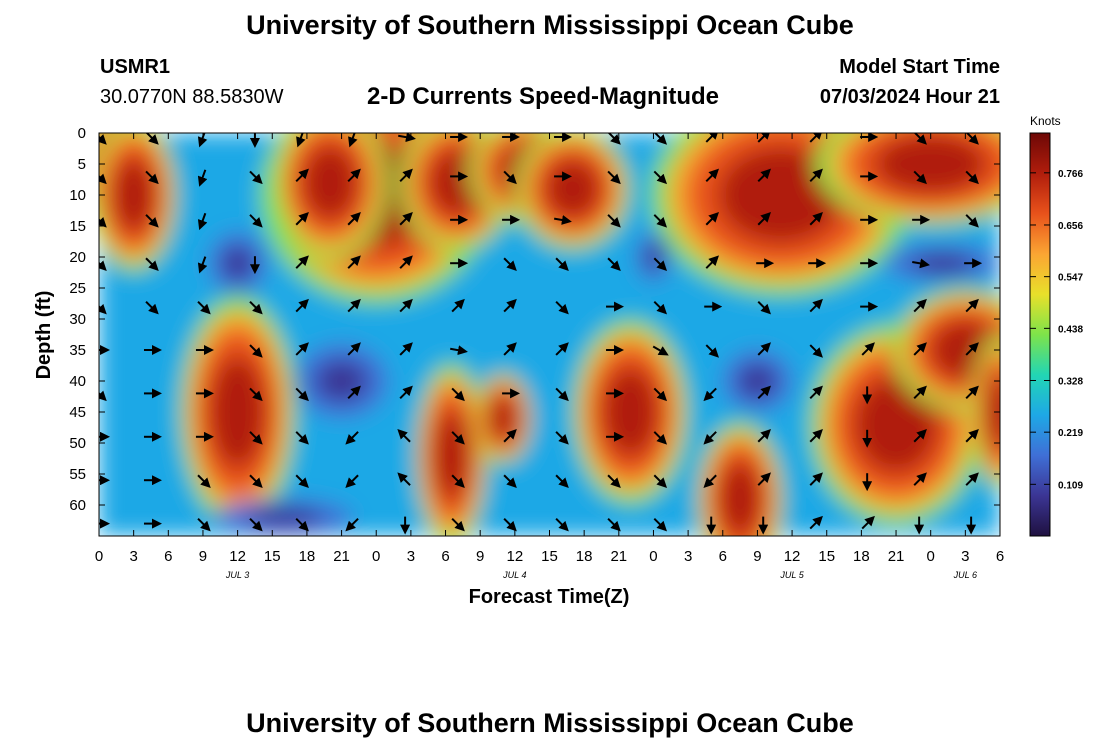  What do you see at coordinates (942, 263) in the screenshot?
I see `calm-spot-4-core` at bounding box center [942, 263].